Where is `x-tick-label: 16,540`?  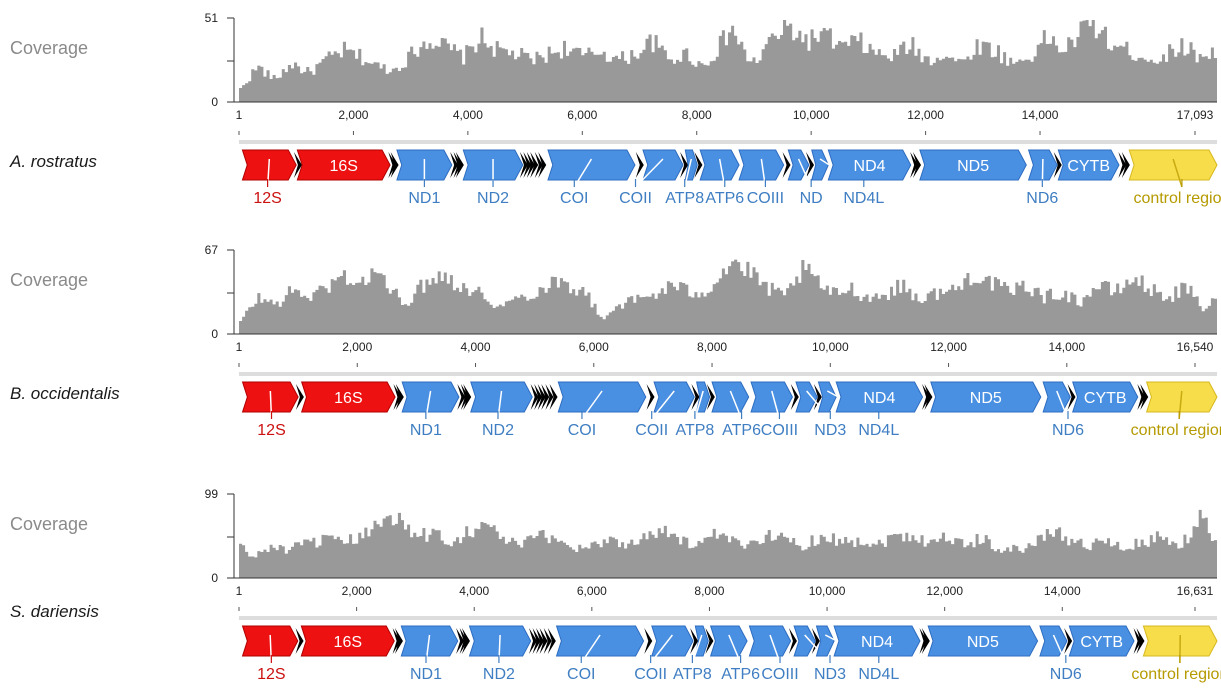 x-tick-label: 16,540 is located at coordinates (1195, 347).